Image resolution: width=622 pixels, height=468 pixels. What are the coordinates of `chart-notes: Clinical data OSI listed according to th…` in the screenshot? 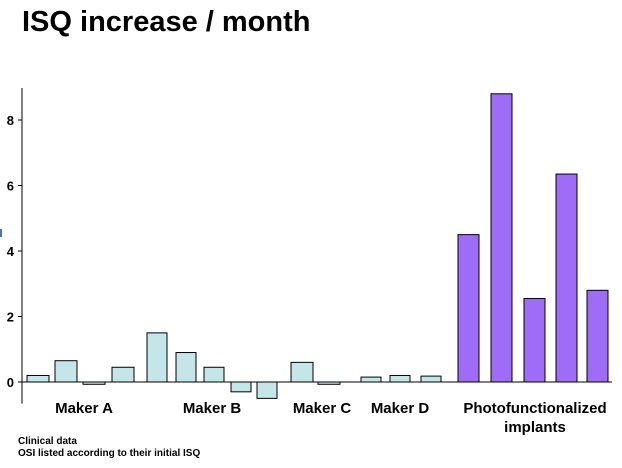 It's located at (109, 448).